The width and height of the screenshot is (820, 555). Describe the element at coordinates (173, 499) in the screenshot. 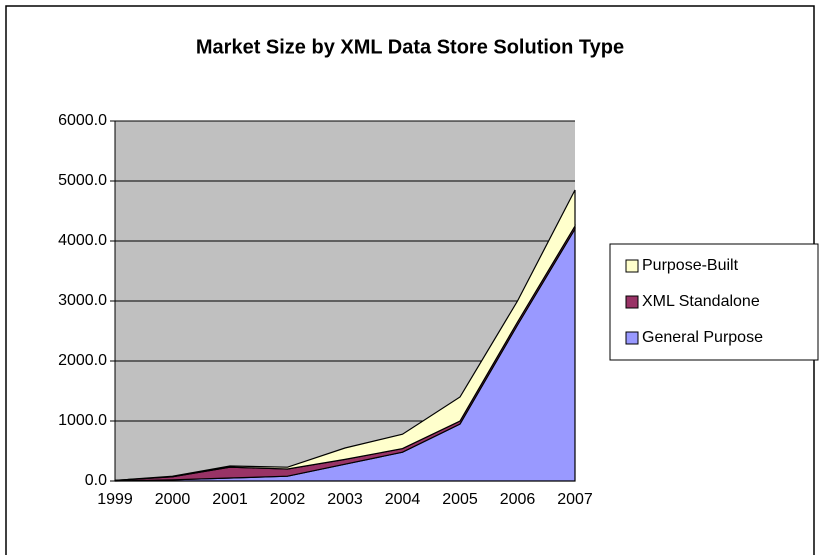

I see `x-tick-label: 2000` at that location.